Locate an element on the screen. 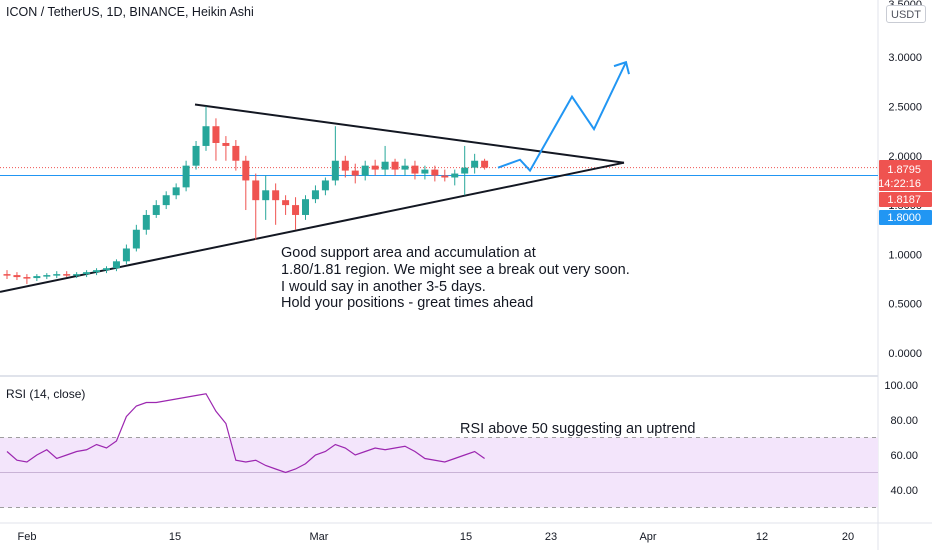 This screenshot has height=555, width=932. price-tick-label: 2.5000 is located at coordinates (905, 108).